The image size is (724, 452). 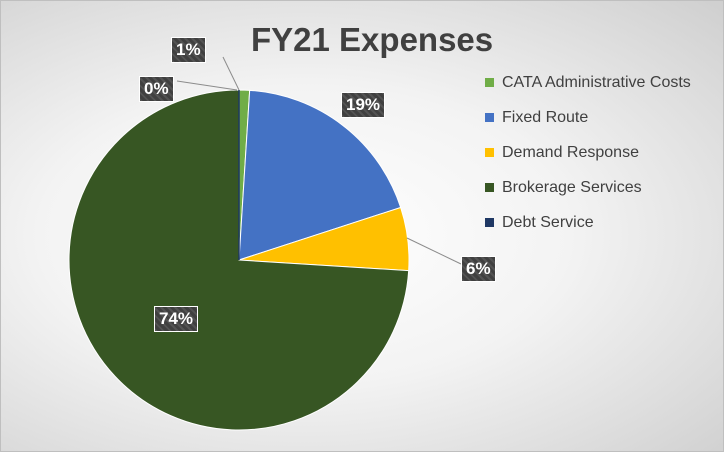 What do you see at coordinates (176, 319) in the screenshot?
I see `data-label-brokerage-services: 74%` at bounding box center [176, 319].